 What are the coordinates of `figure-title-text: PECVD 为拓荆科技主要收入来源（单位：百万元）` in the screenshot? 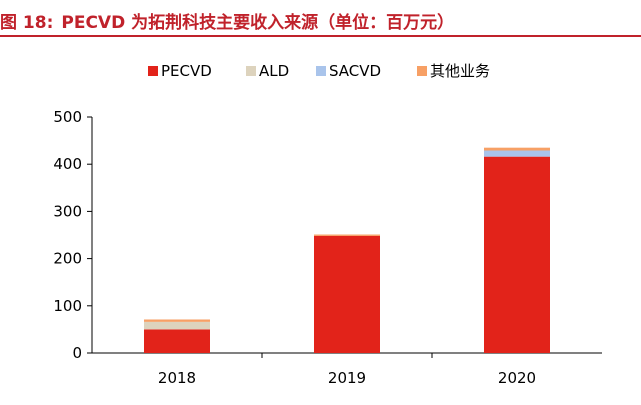 It's located at (258, 23).